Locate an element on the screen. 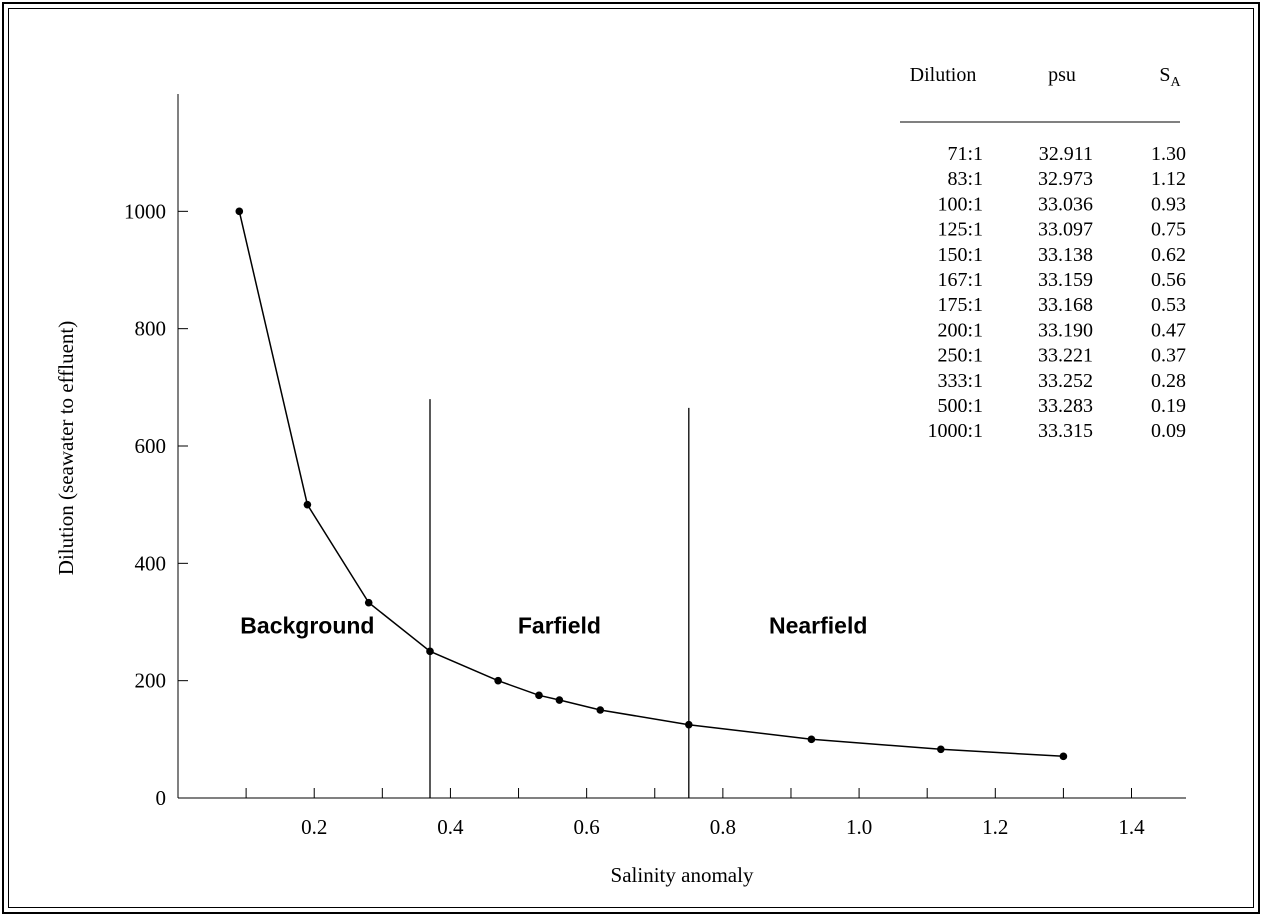  region-divider-lines is located at coordinates (559, 598).